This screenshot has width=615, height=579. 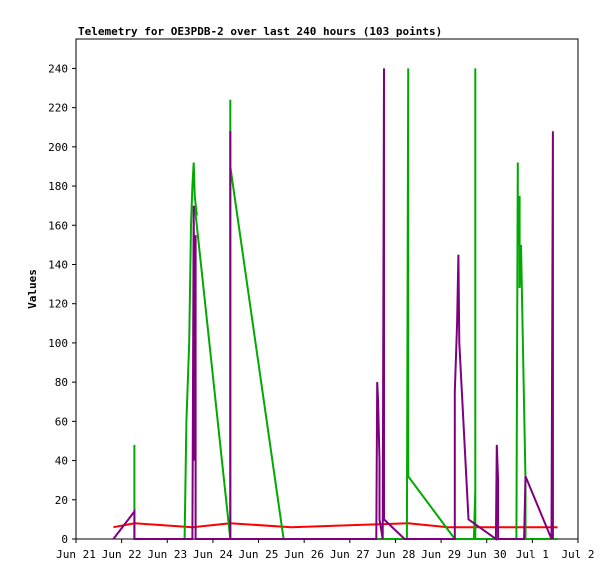 I want to click on x-tick-label-7: Jun 28, so click(x=396, y=554).